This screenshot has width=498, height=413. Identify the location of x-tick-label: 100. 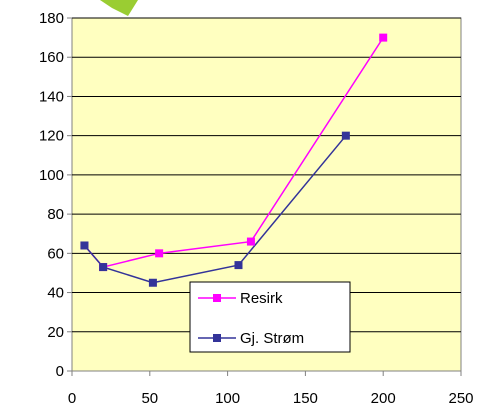
(227, 398).